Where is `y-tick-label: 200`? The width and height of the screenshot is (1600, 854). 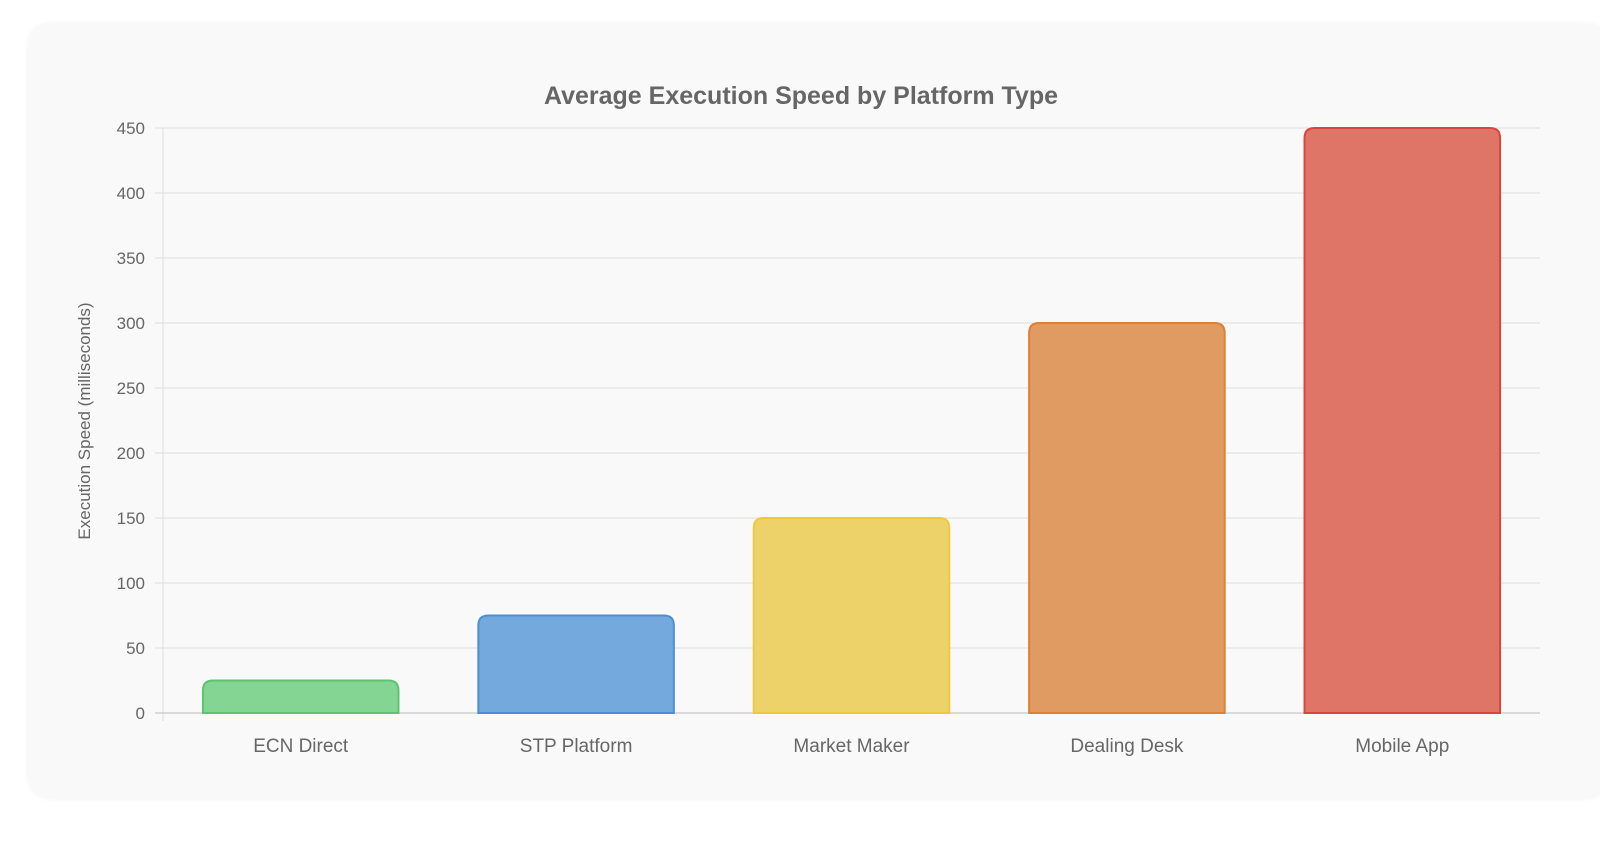
y-tick-label: 200 is located at coordinates (131, 453).